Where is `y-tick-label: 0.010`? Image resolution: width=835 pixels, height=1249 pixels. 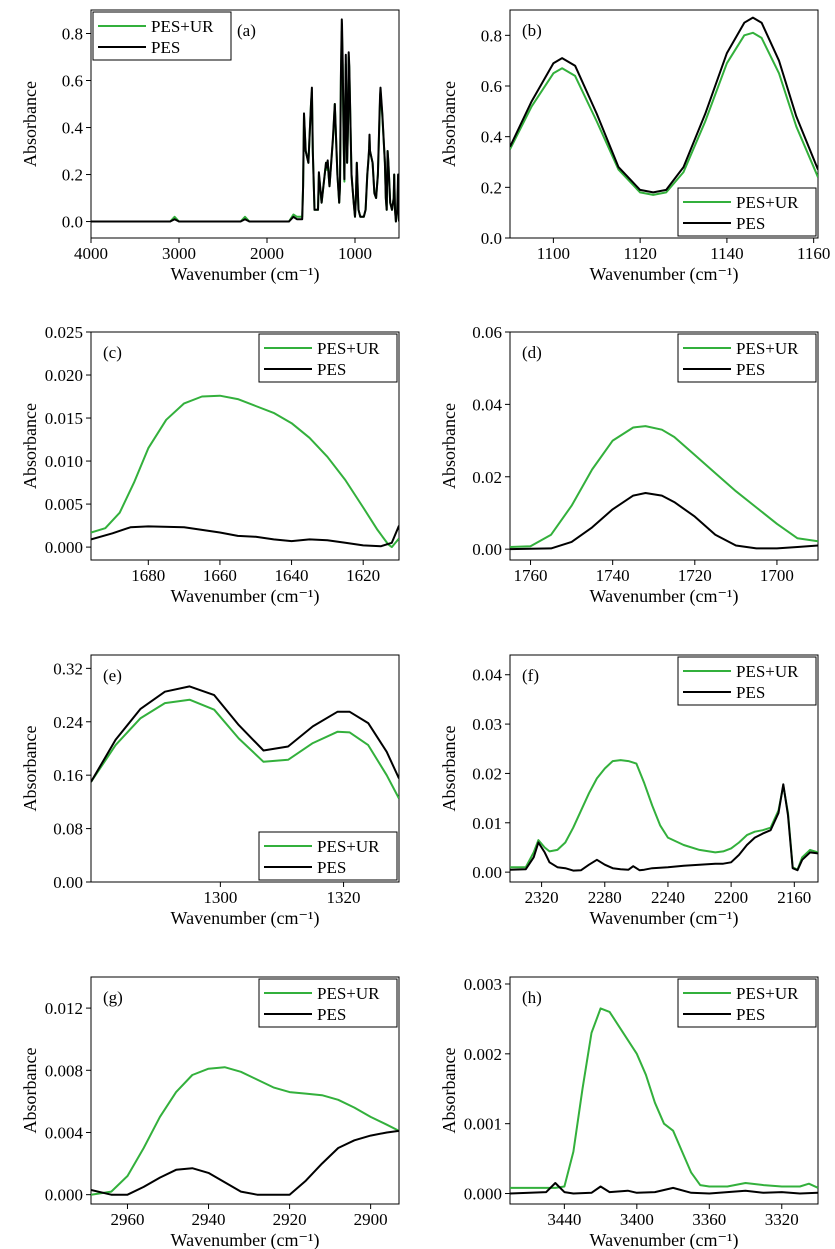
y-tick-label: 0.010 is located at coordinates (64, 461).